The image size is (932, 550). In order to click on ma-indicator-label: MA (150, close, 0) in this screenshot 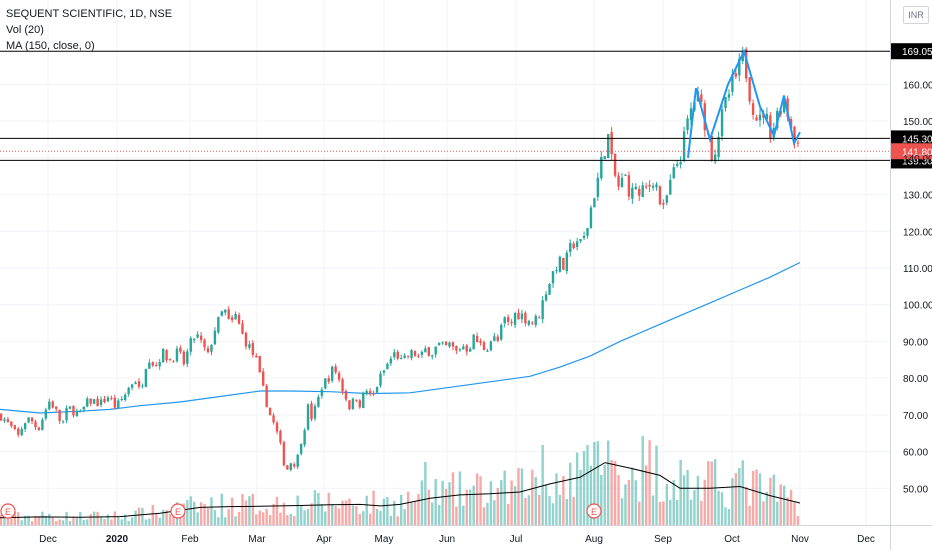, I will do `click(50, 46)`.